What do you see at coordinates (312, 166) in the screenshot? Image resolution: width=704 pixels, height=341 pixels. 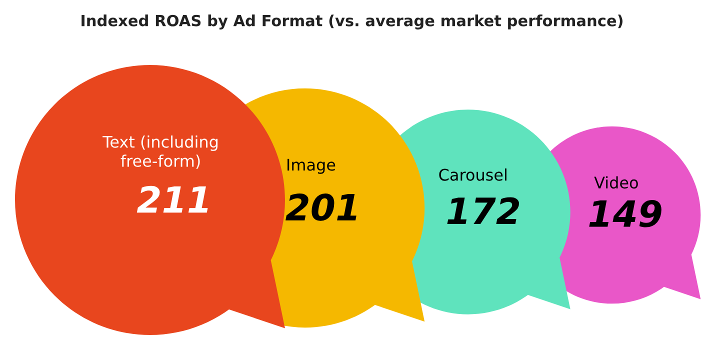 I see `category-label: Image` at bounding box center [312, 166].